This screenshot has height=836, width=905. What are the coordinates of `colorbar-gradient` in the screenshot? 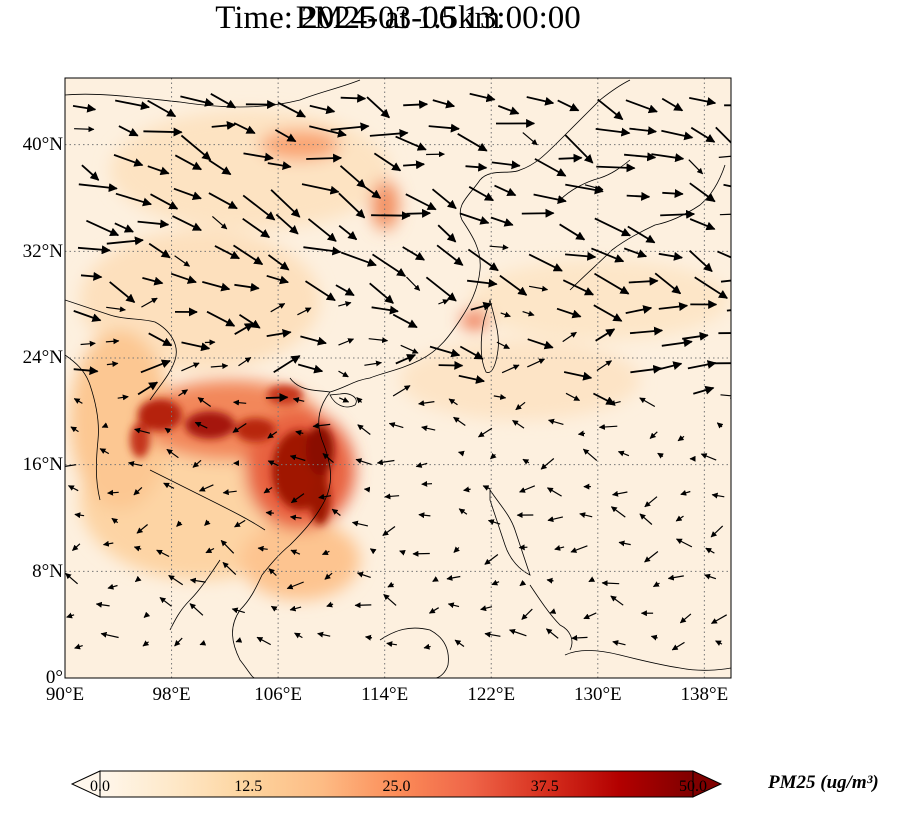 It's located at (396, 784).